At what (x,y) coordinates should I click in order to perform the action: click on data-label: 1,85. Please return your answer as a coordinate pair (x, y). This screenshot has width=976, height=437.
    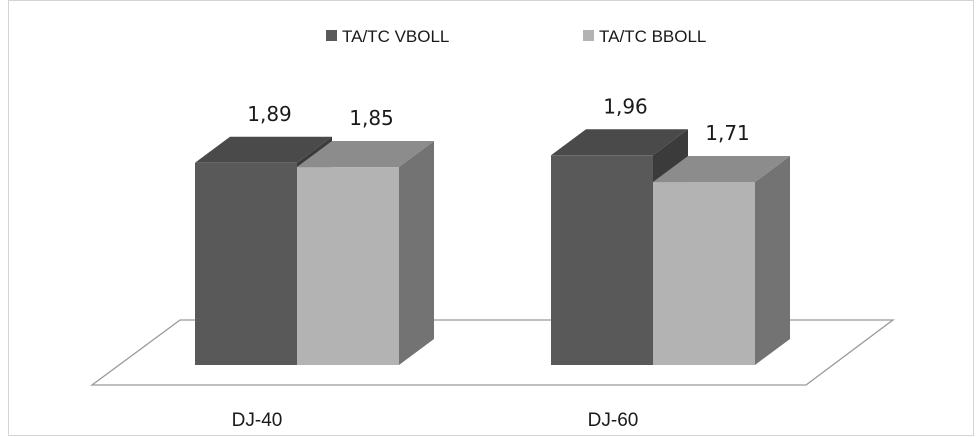
    Looking at the image, I should click on (371, 118).